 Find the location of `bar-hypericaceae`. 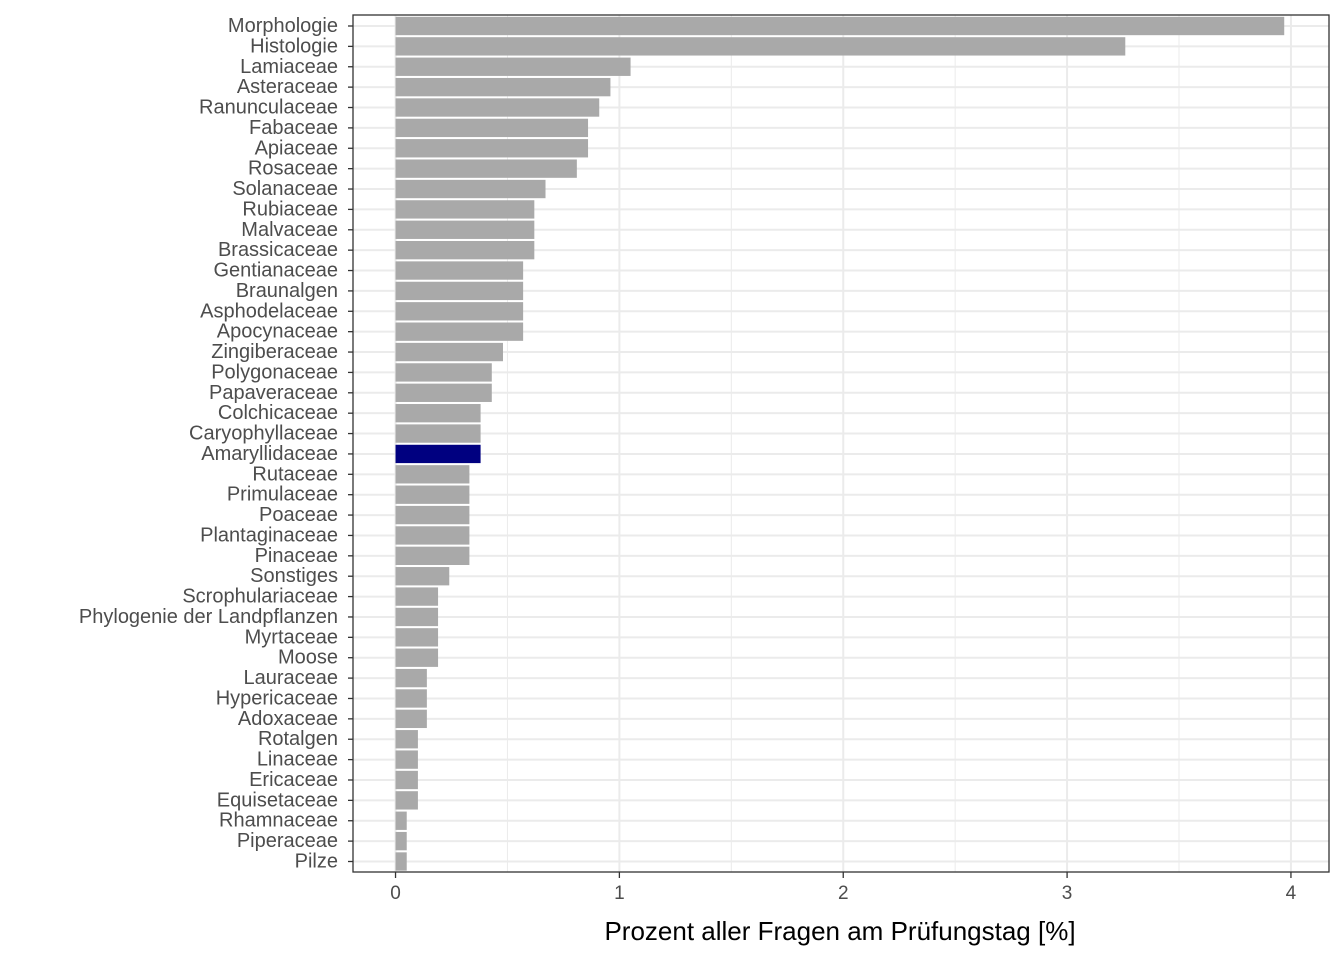

bar-hypericaceae is located at coordinates (411, 698).